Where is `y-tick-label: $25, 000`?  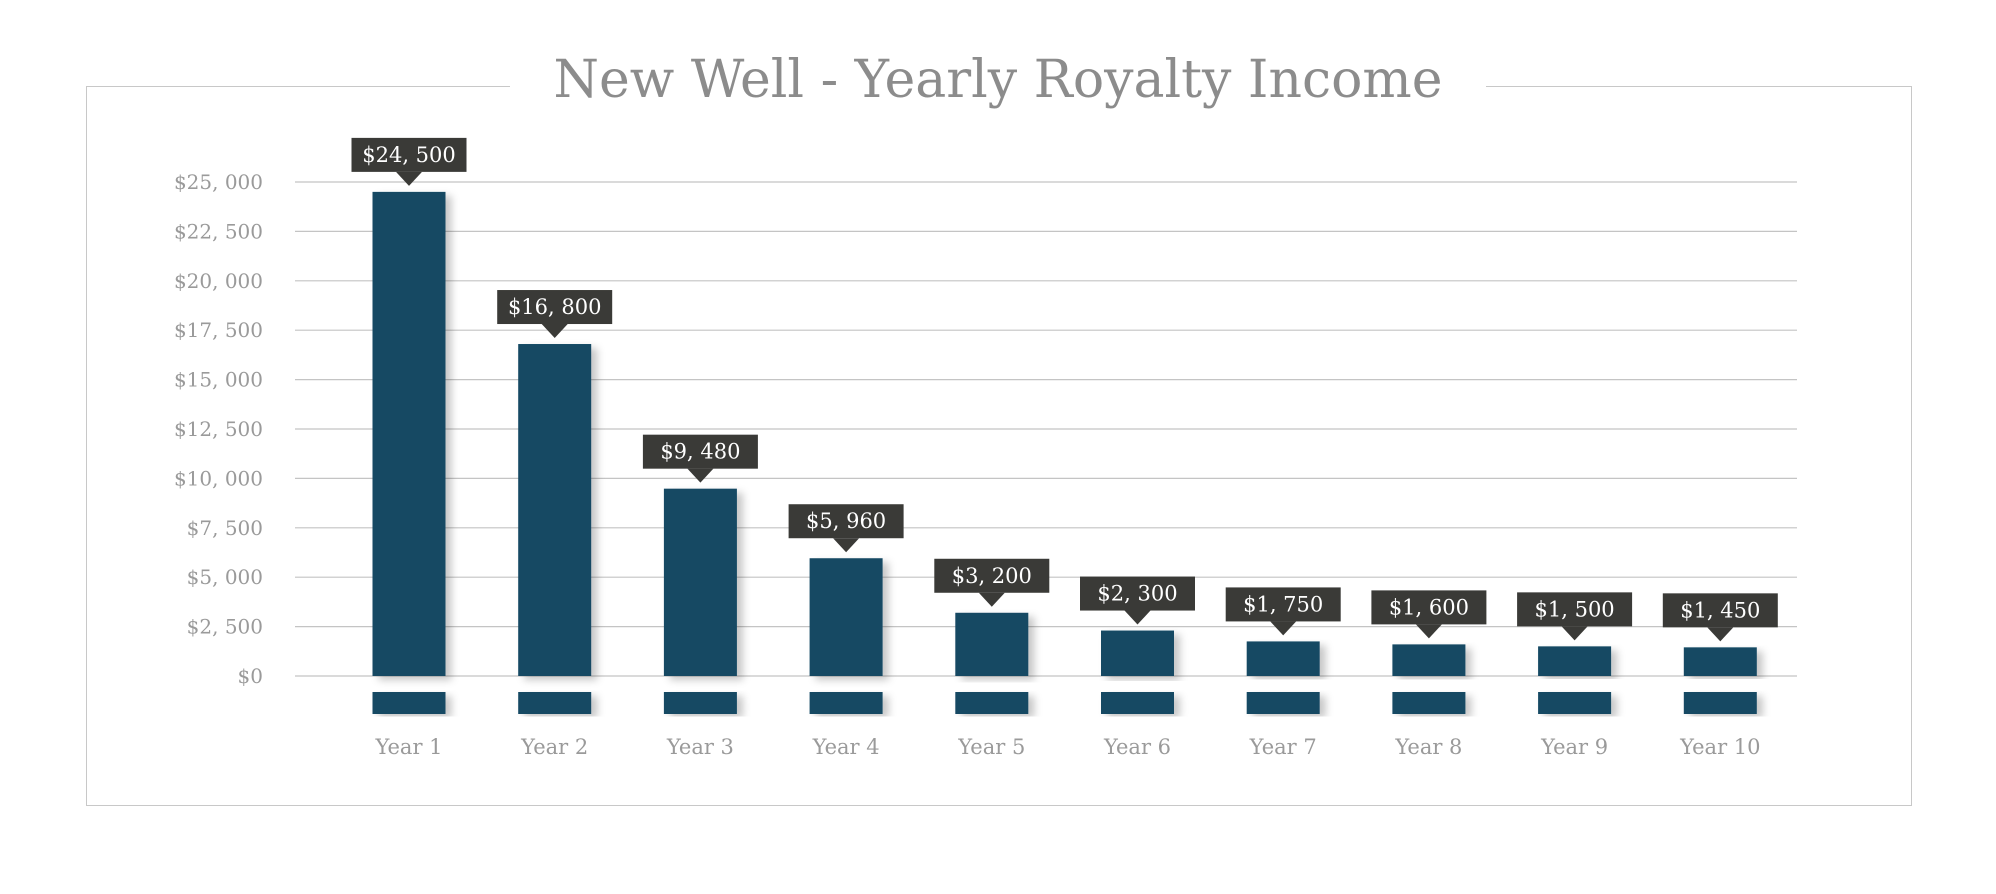
y-tick-label: $25, 000 is located at coordinates (218, 182).